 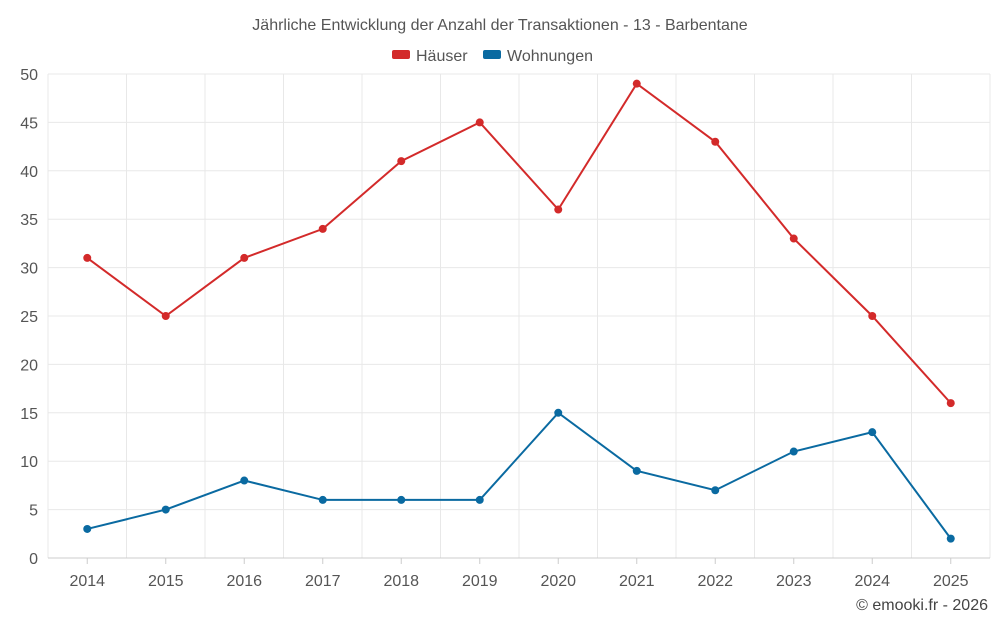 I want to click on y-tick-label: 0, so click(x=33, y=559).